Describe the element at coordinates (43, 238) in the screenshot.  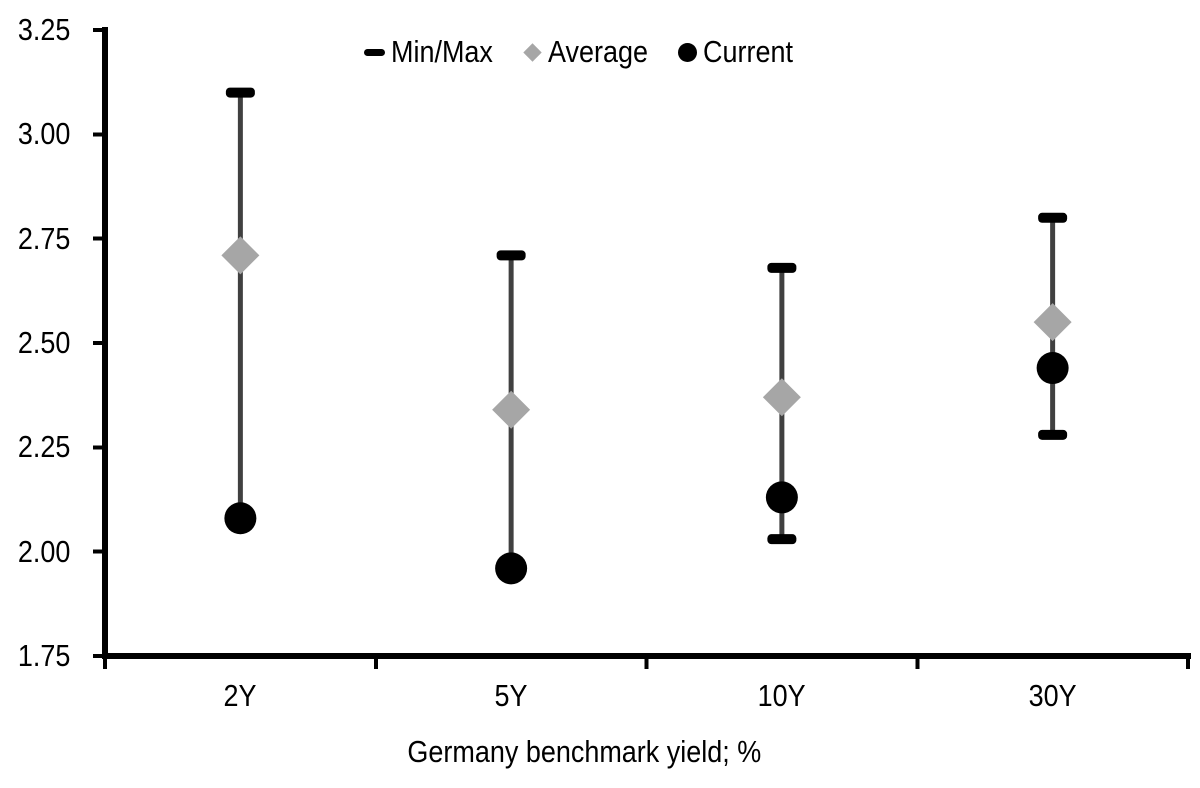
I see `y-tick-label-text: 2.75` at that location.